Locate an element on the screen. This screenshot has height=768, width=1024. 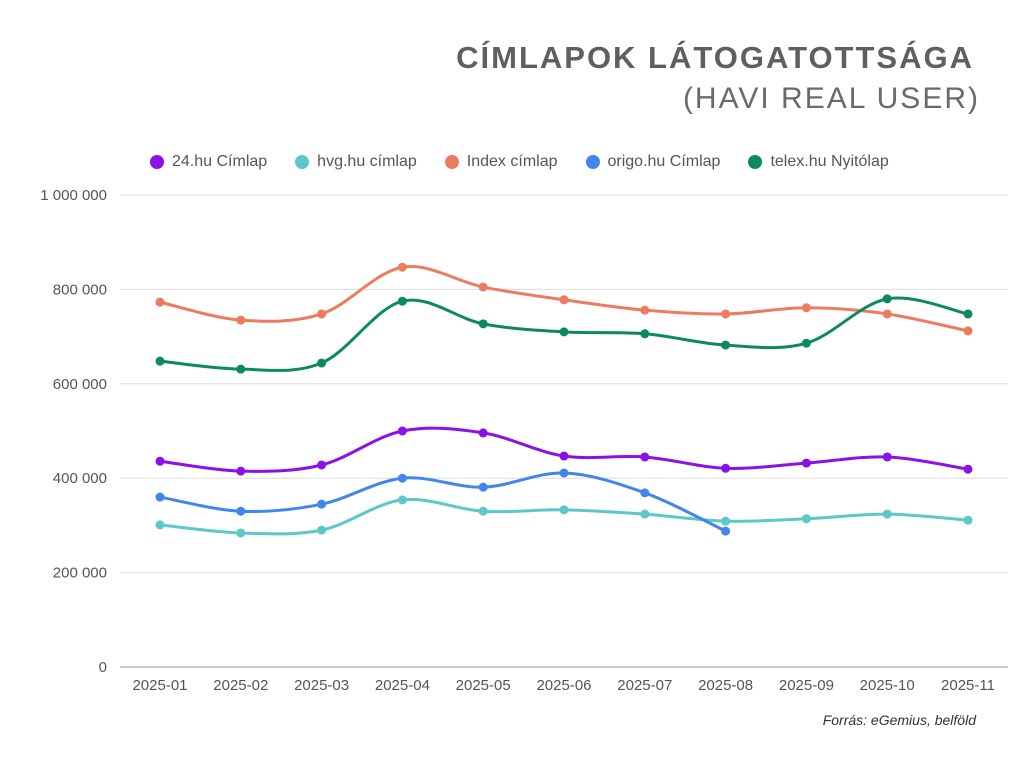
legend-item-24hu: 24.hu Címlap is located at coordinates (208, 162).